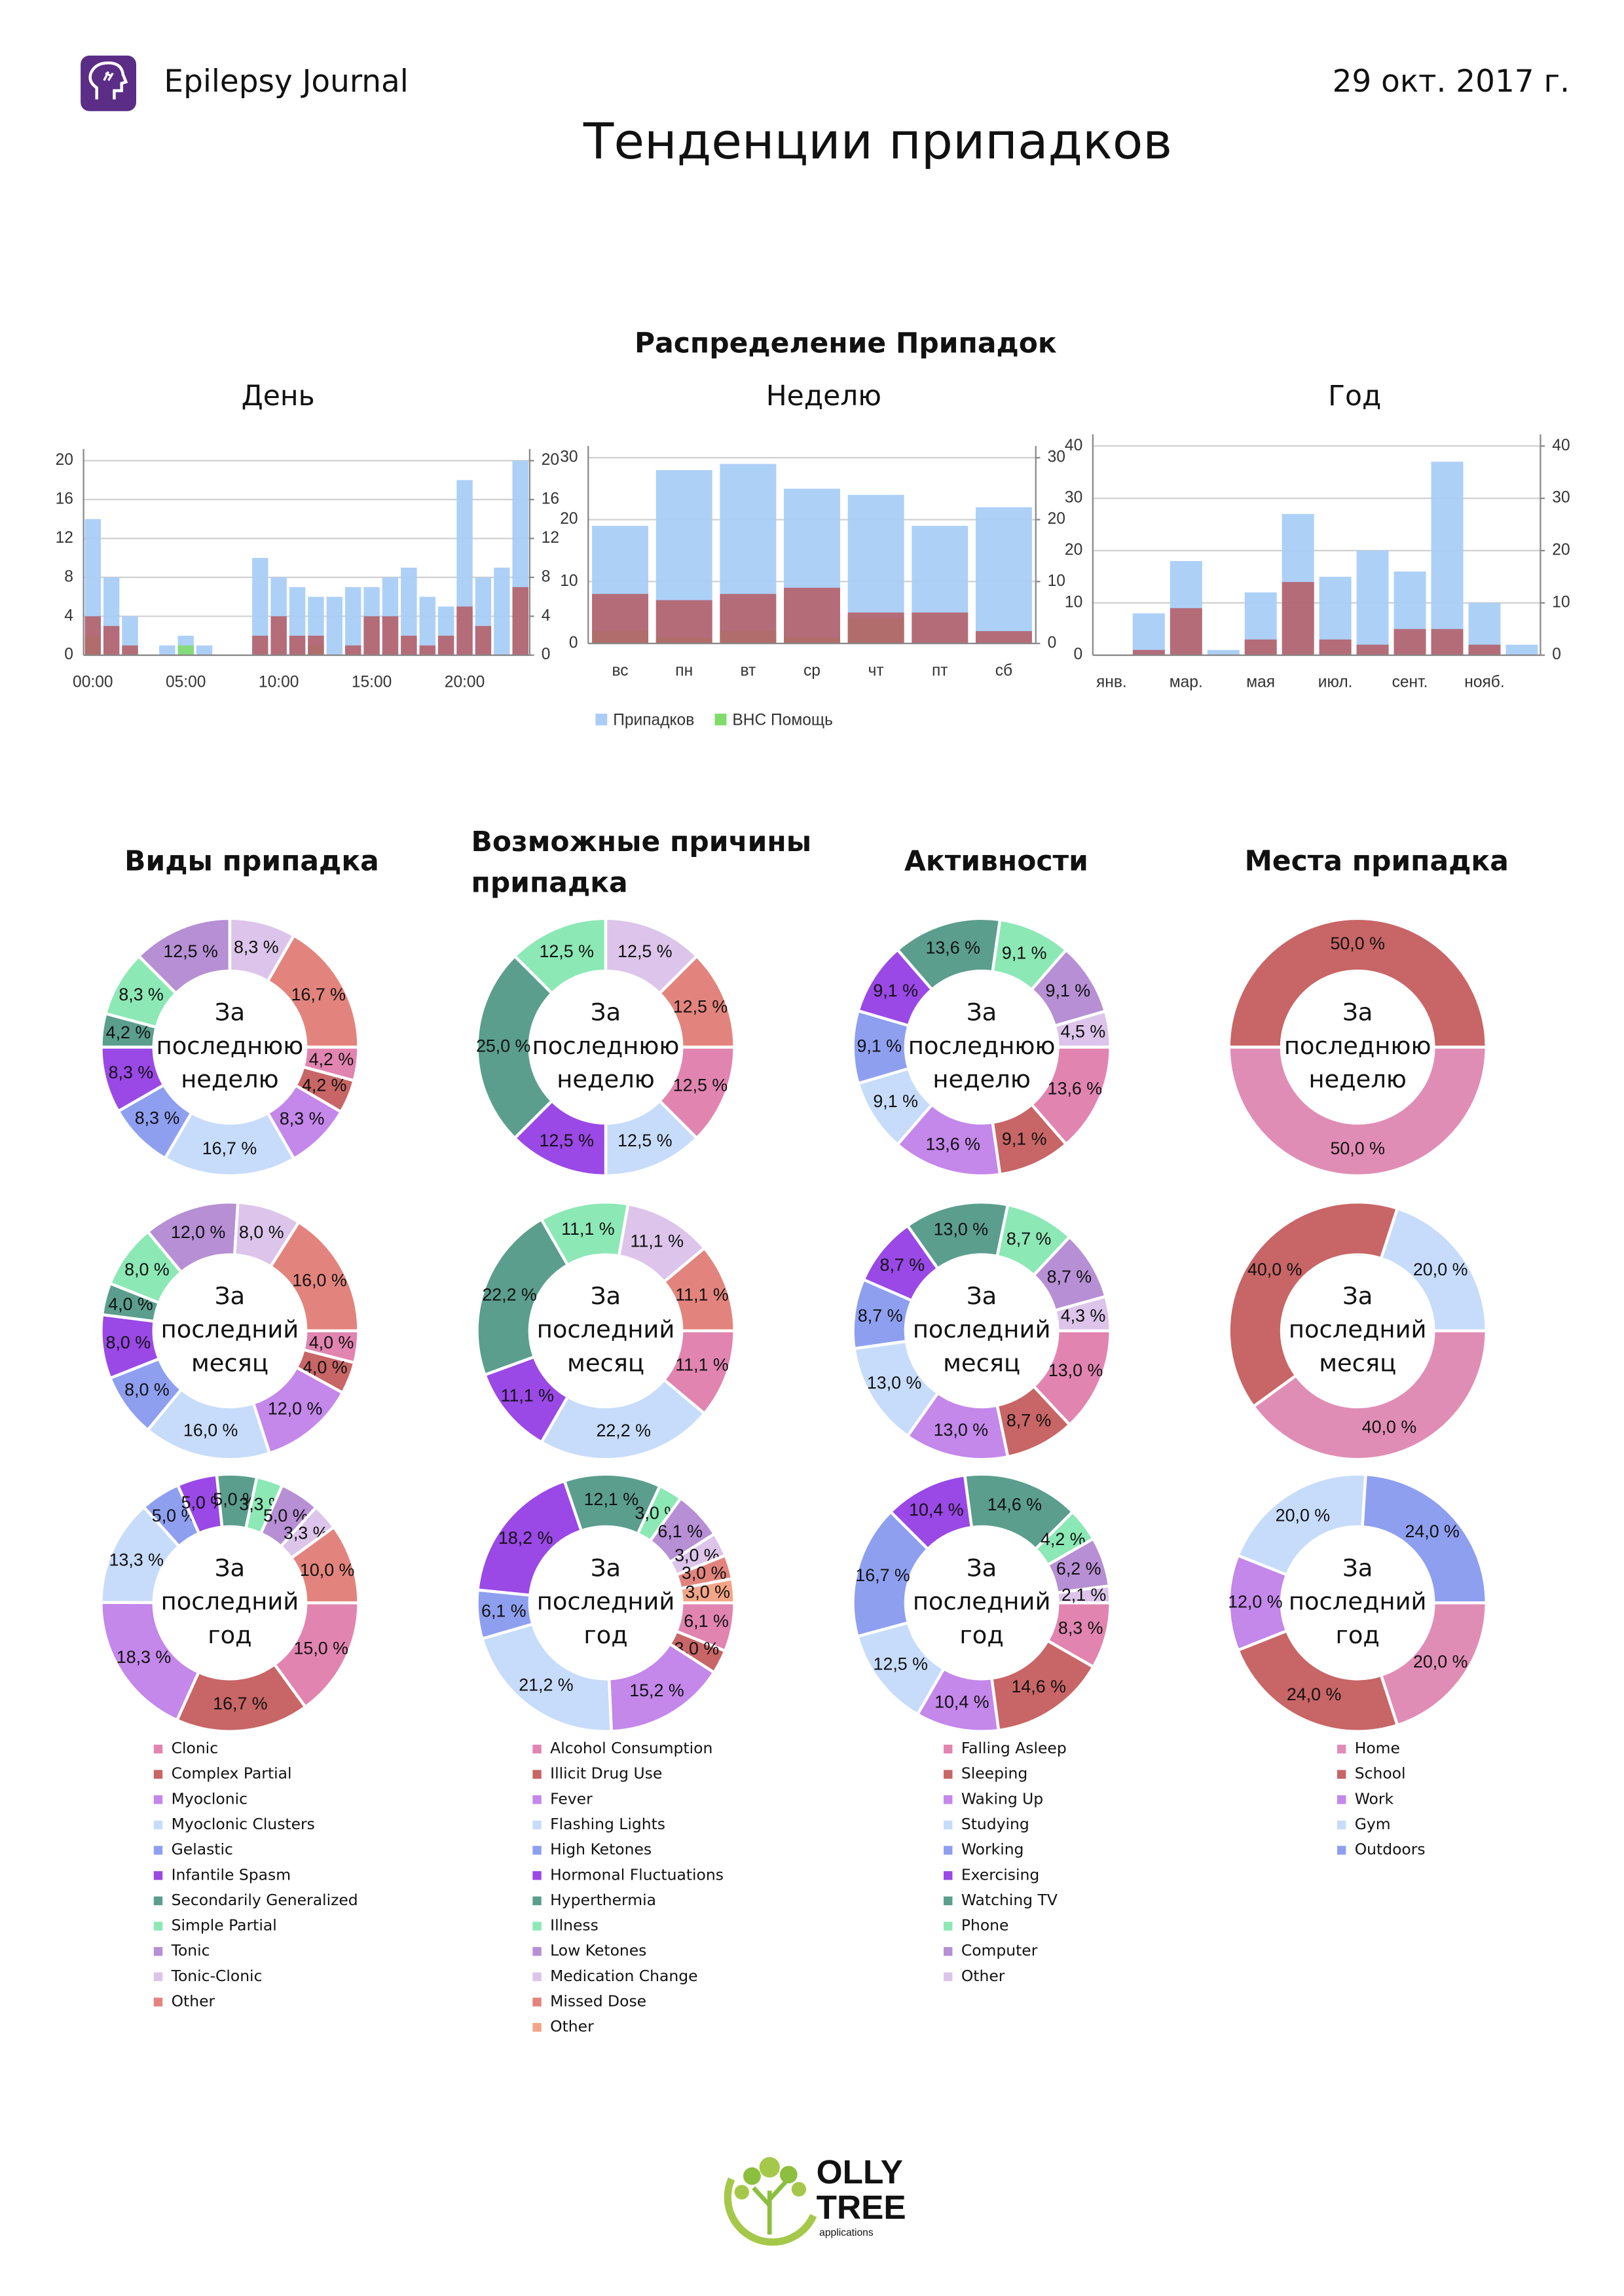 The image size is (1624, 2296). Describe the element at coordinates (1373, 1824) in the screenshot. I see `legend-label: Gym` at that location.